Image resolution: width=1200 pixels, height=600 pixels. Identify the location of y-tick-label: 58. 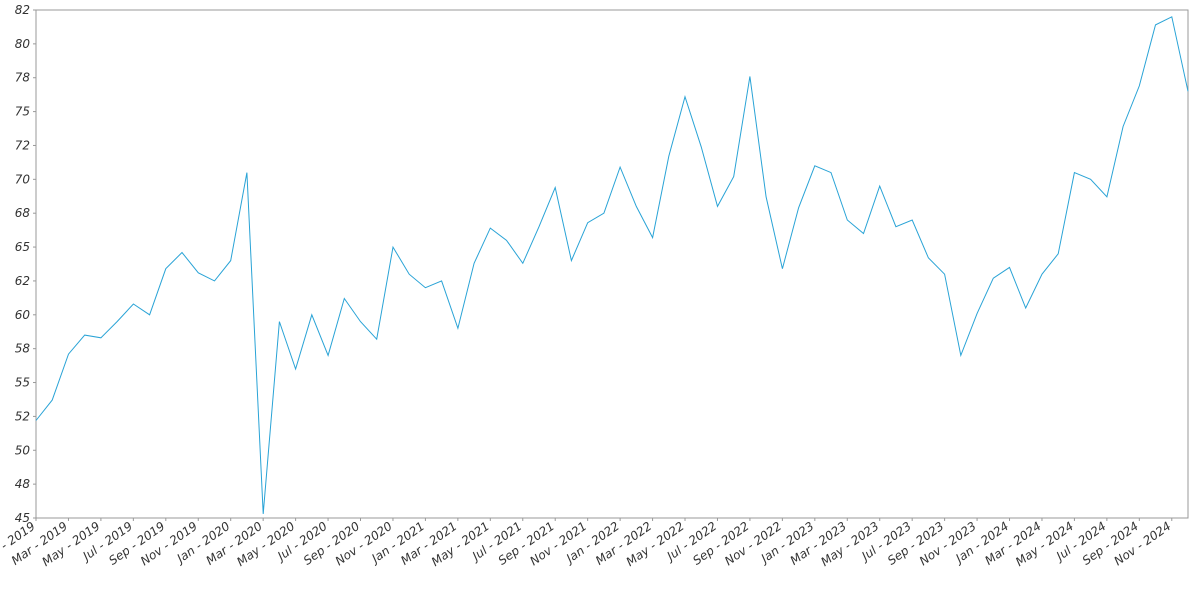
(23, 349).